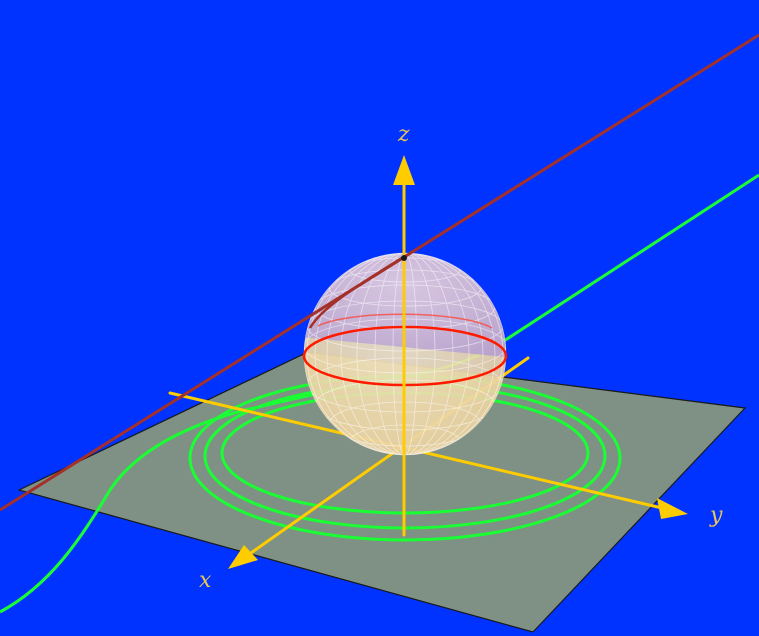 The image size is (759, 636). Describe the element at coordinates (404, 258) in the screenshot. I see `north-pole-point` at that location.